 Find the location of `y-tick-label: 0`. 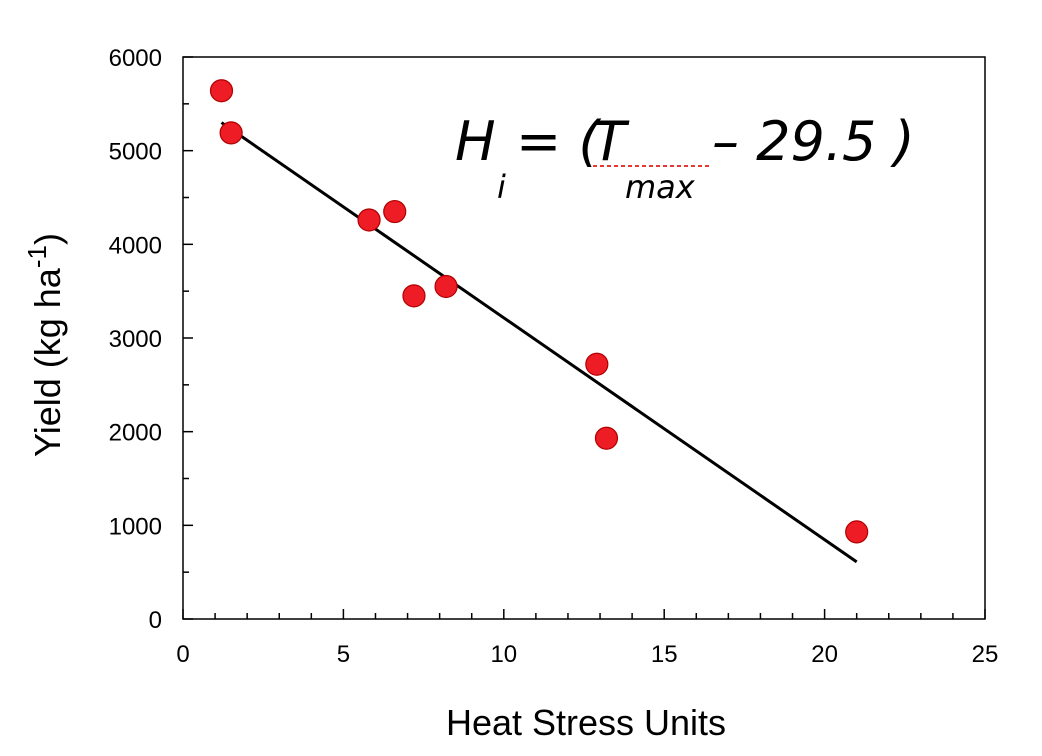

y-tick-label: 0 is located at coordinates (155, 620).